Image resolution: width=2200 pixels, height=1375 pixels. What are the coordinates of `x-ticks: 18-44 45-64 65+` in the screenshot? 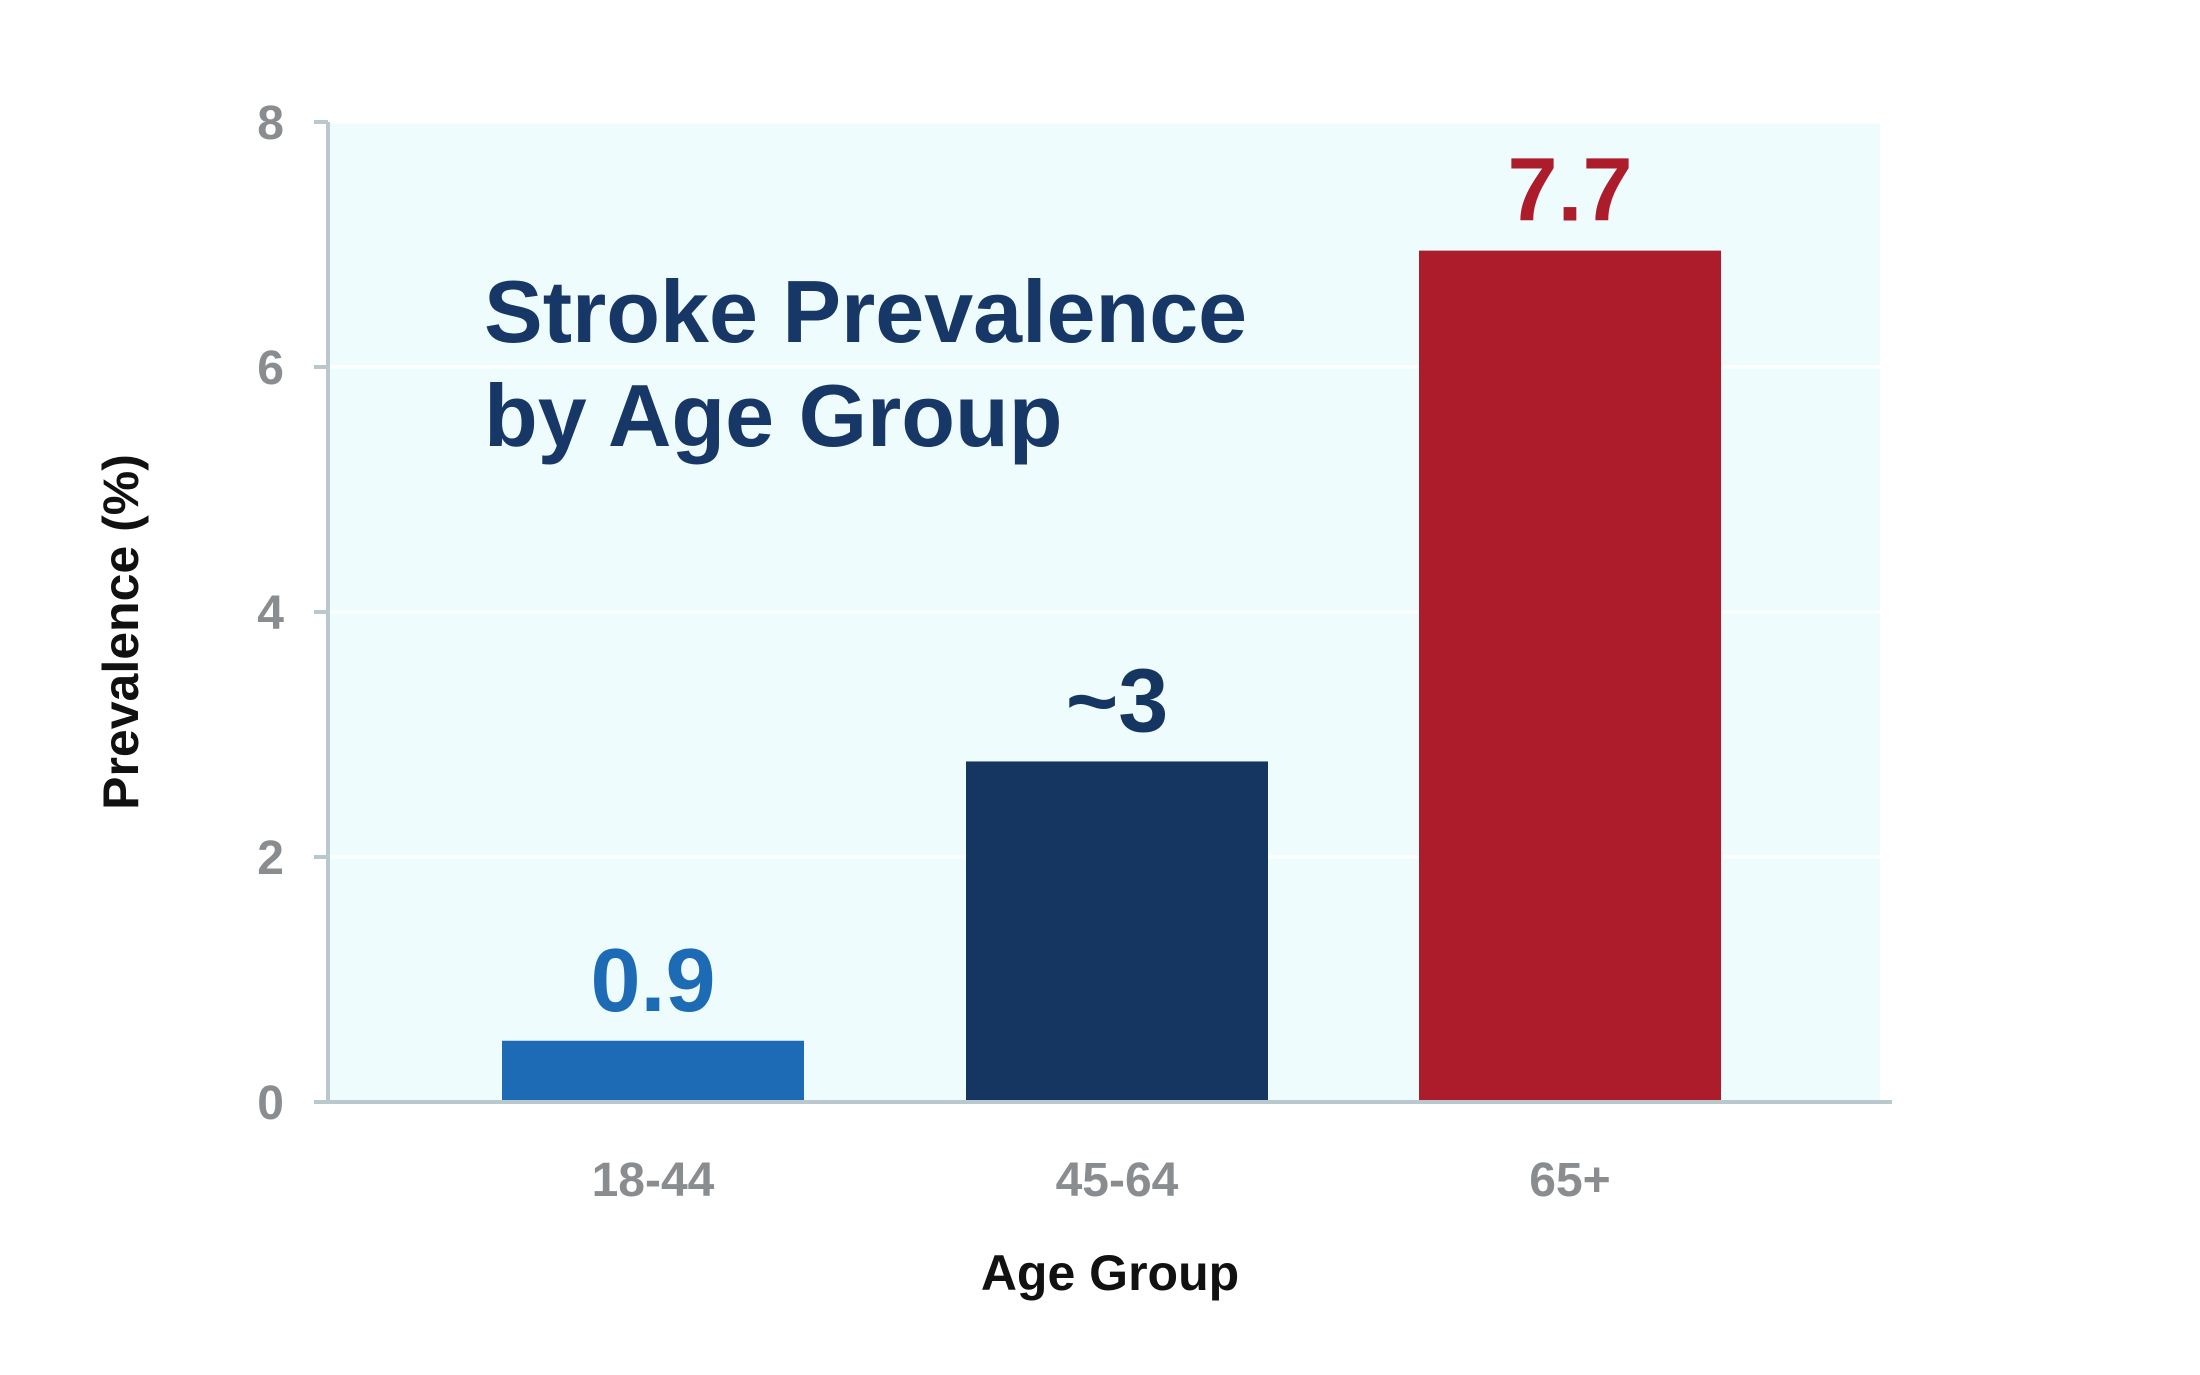 It's located at (1101, 1180).